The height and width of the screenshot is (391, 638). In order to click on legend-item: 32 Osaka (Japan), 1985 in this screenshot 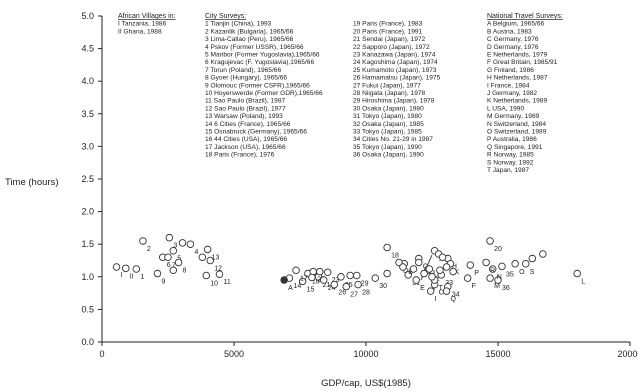, I will do `click(388, 124)`.